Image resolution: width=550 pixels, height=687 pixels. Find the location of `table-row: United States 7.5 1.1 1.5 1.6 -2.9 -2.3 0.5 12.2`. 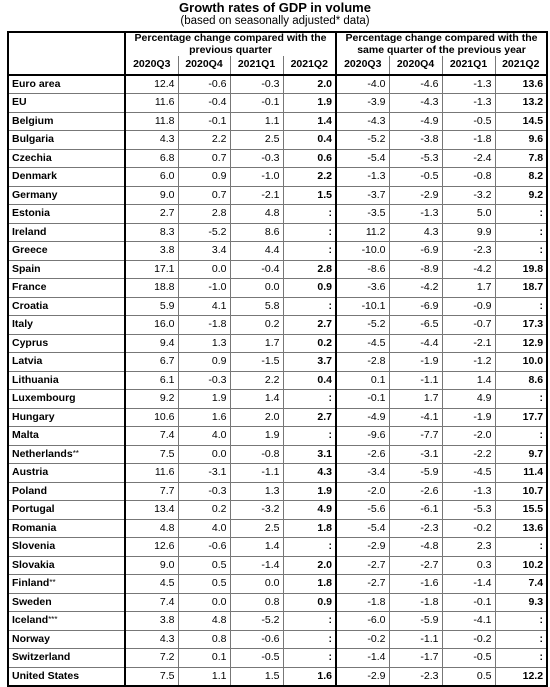

table-row: United States 7.5 1.1 1.5 1.6 -2.9 -2.3 0.5 12.2 is located at coordinates (278, 677).